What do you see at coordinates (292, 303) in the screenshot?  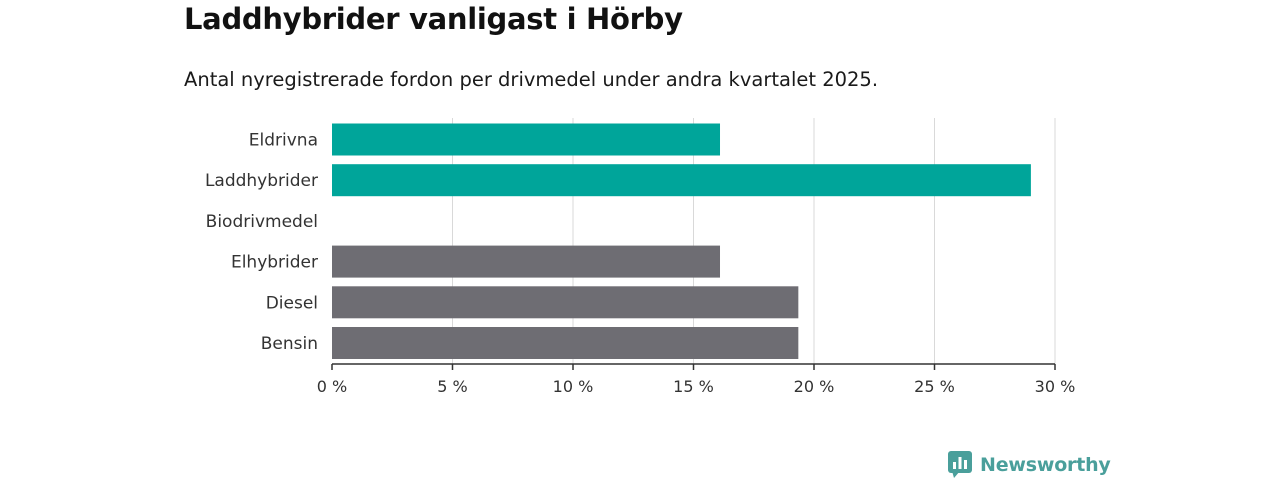 I see `category-label: Diesel` at bounding box center [292, 303].